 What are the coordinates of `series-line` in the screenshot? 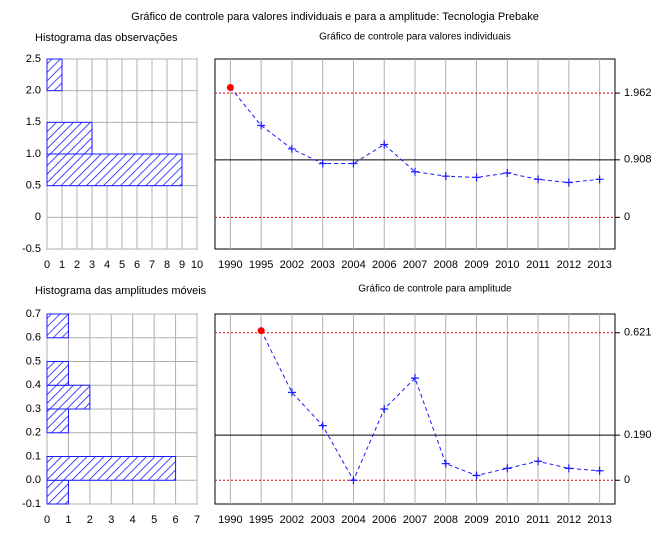 It's located at (430, 406).